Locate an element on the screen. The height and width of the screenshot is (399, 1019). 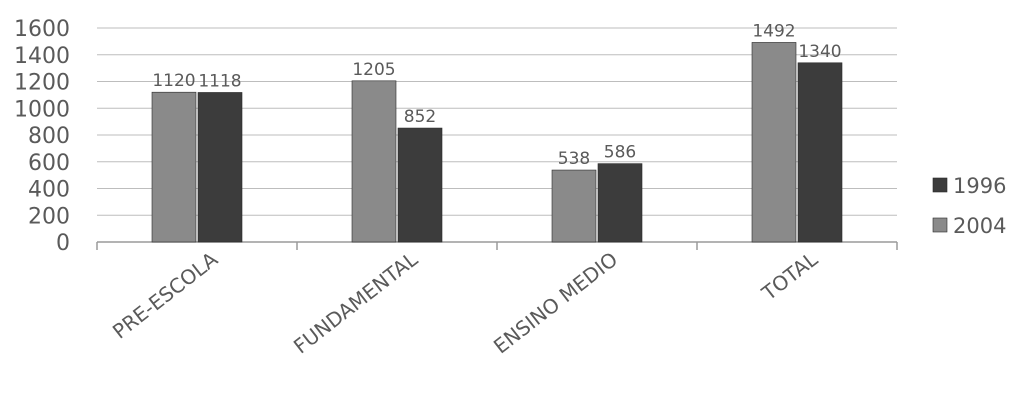
x-axis is located at coordinates (497, 245).